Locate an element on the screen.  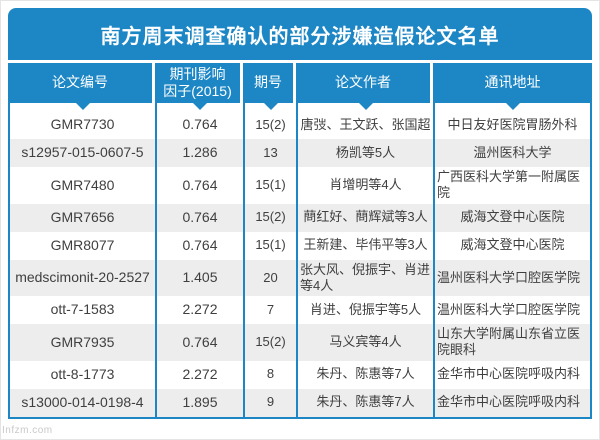
header-pointer-row is located at coordinates (300, 107).